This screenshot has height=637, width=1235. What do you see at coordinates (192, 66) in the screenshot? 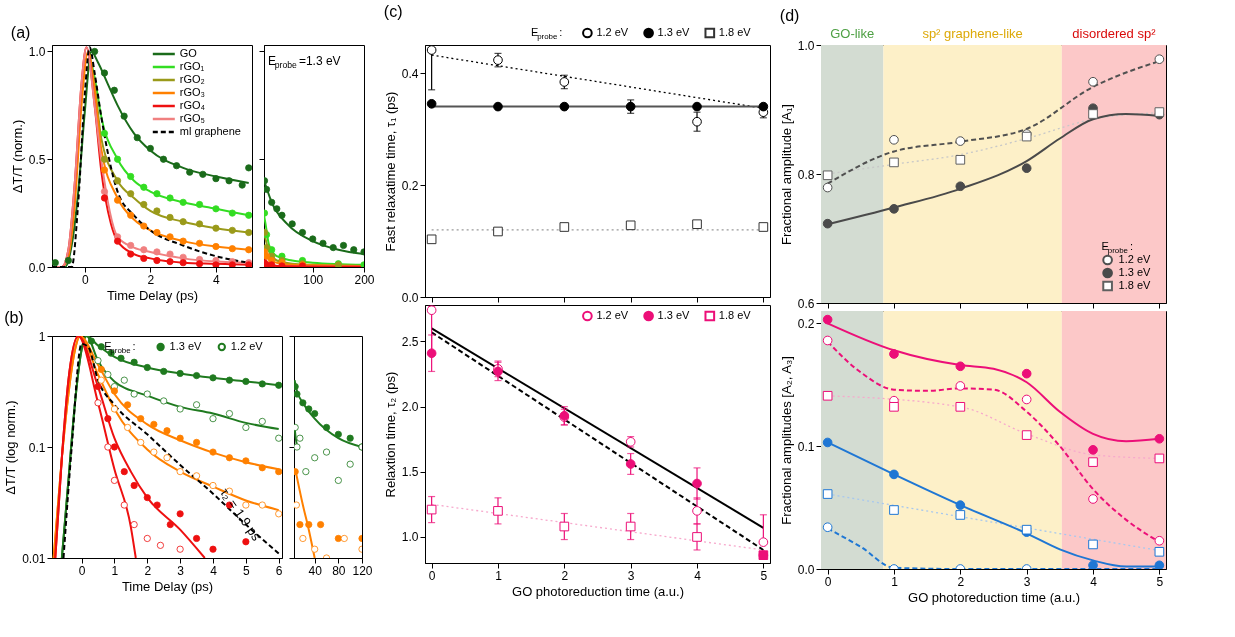
I see `legend-label: rGO₁` at bounding box center [192, 66].